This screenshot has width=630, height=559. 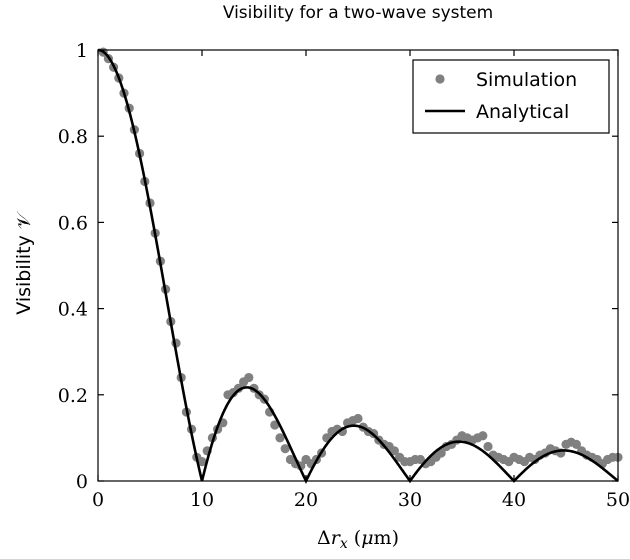 I want to click on legend-label-simulation: Simulation, so click(x=526, y=80).